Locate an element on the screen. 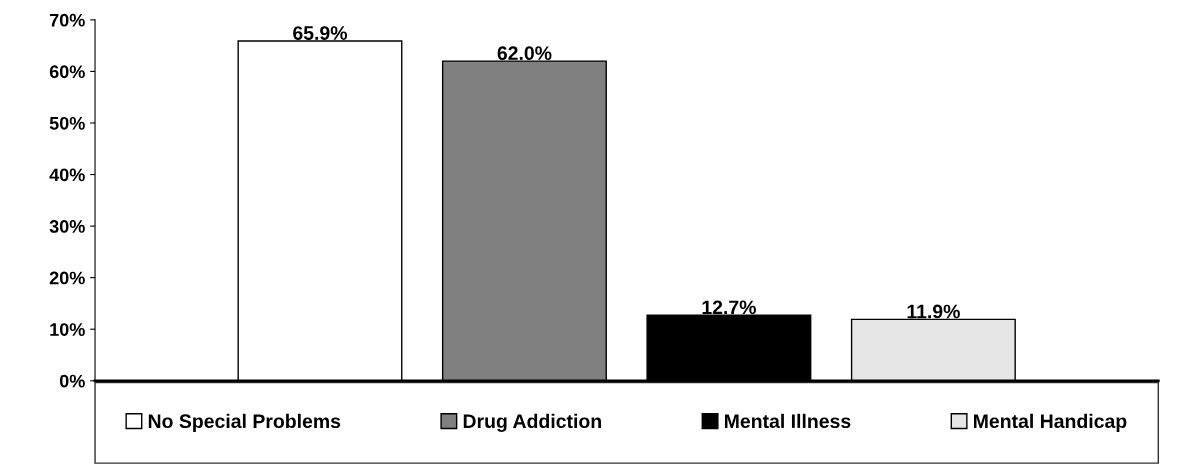 The width and height of the screenshot is (1188, 473). y-tick-label: 50% is located at coordinates (67, 123).